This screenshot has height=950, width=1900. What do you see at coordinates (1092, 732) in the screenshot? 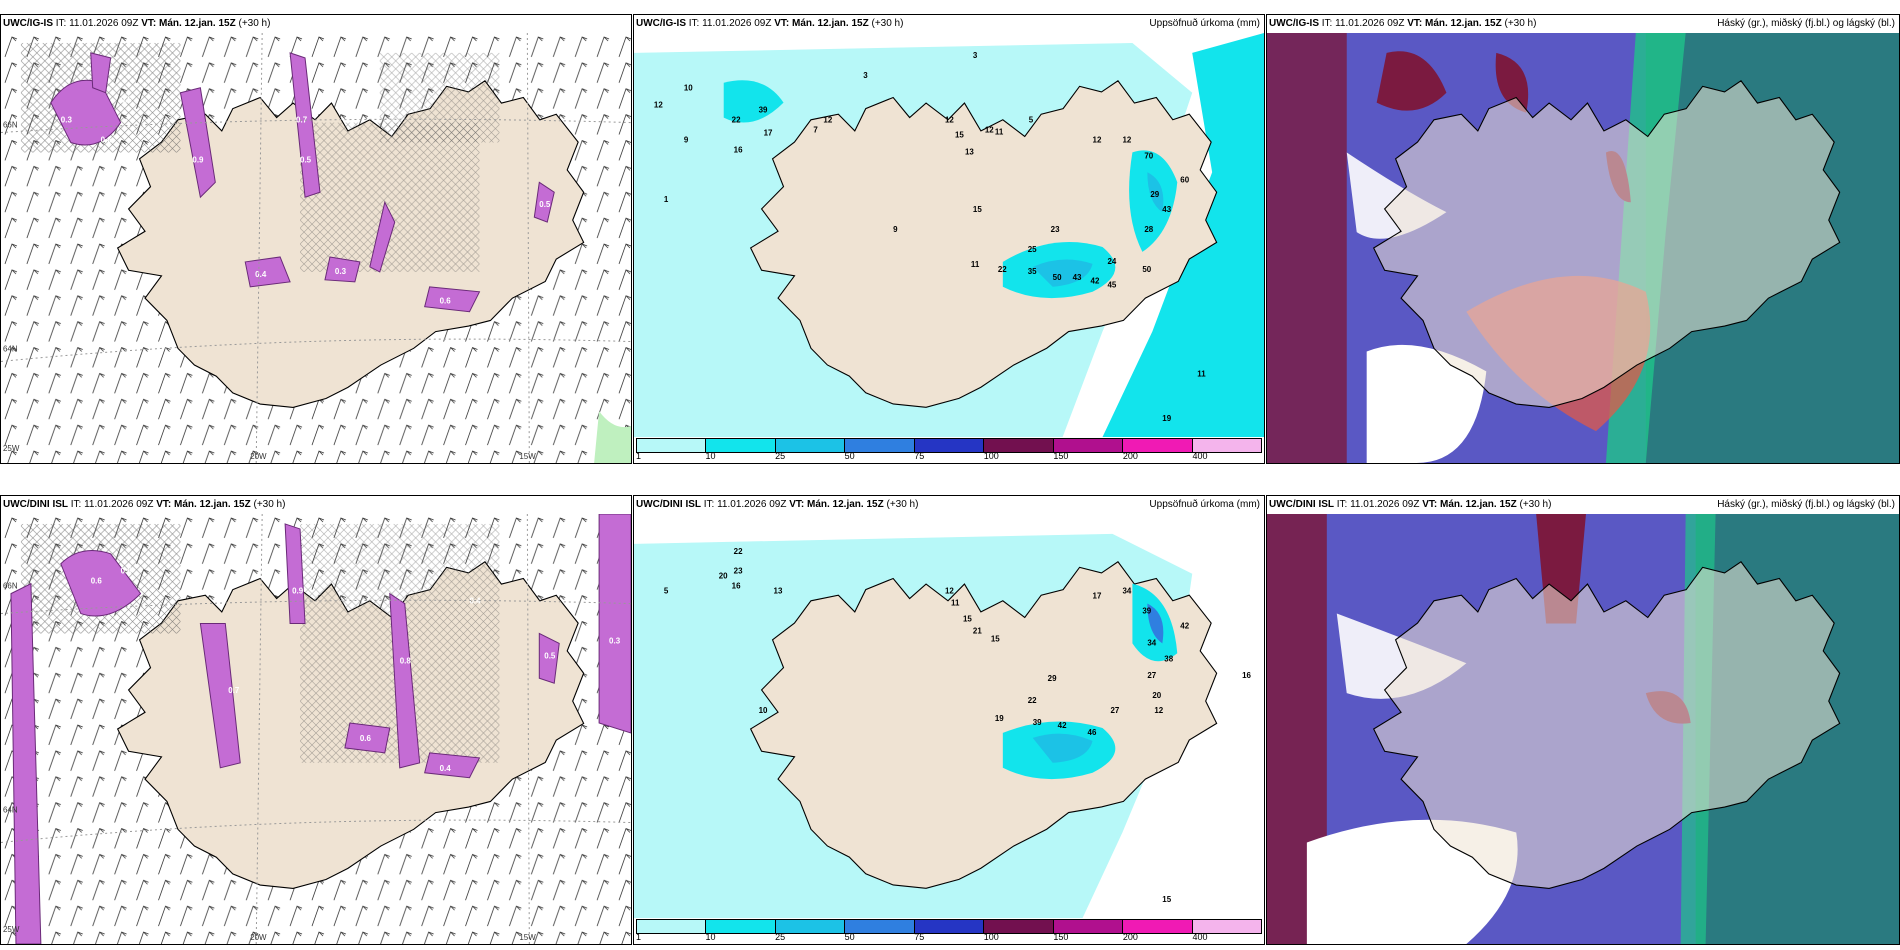
I see `svg-text: 46` at bounding box center [1092, 732].